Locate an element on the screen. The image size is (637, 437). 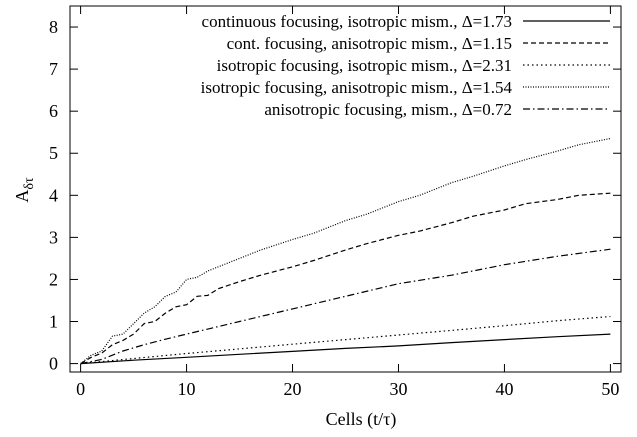
x-tick-label: 50 is located at coordinates (610, 389).